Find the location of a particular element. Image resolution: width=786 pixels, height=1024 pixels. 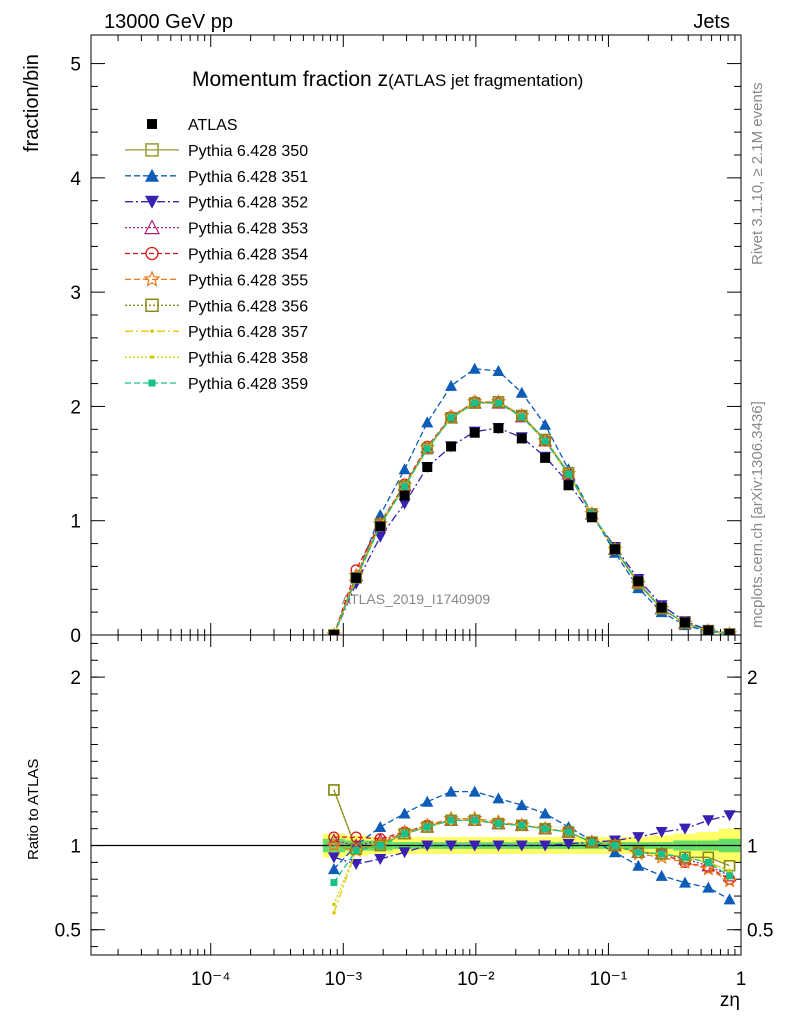

legend-item: Pythia 6.428 359 is located at coordinates (216, 384).